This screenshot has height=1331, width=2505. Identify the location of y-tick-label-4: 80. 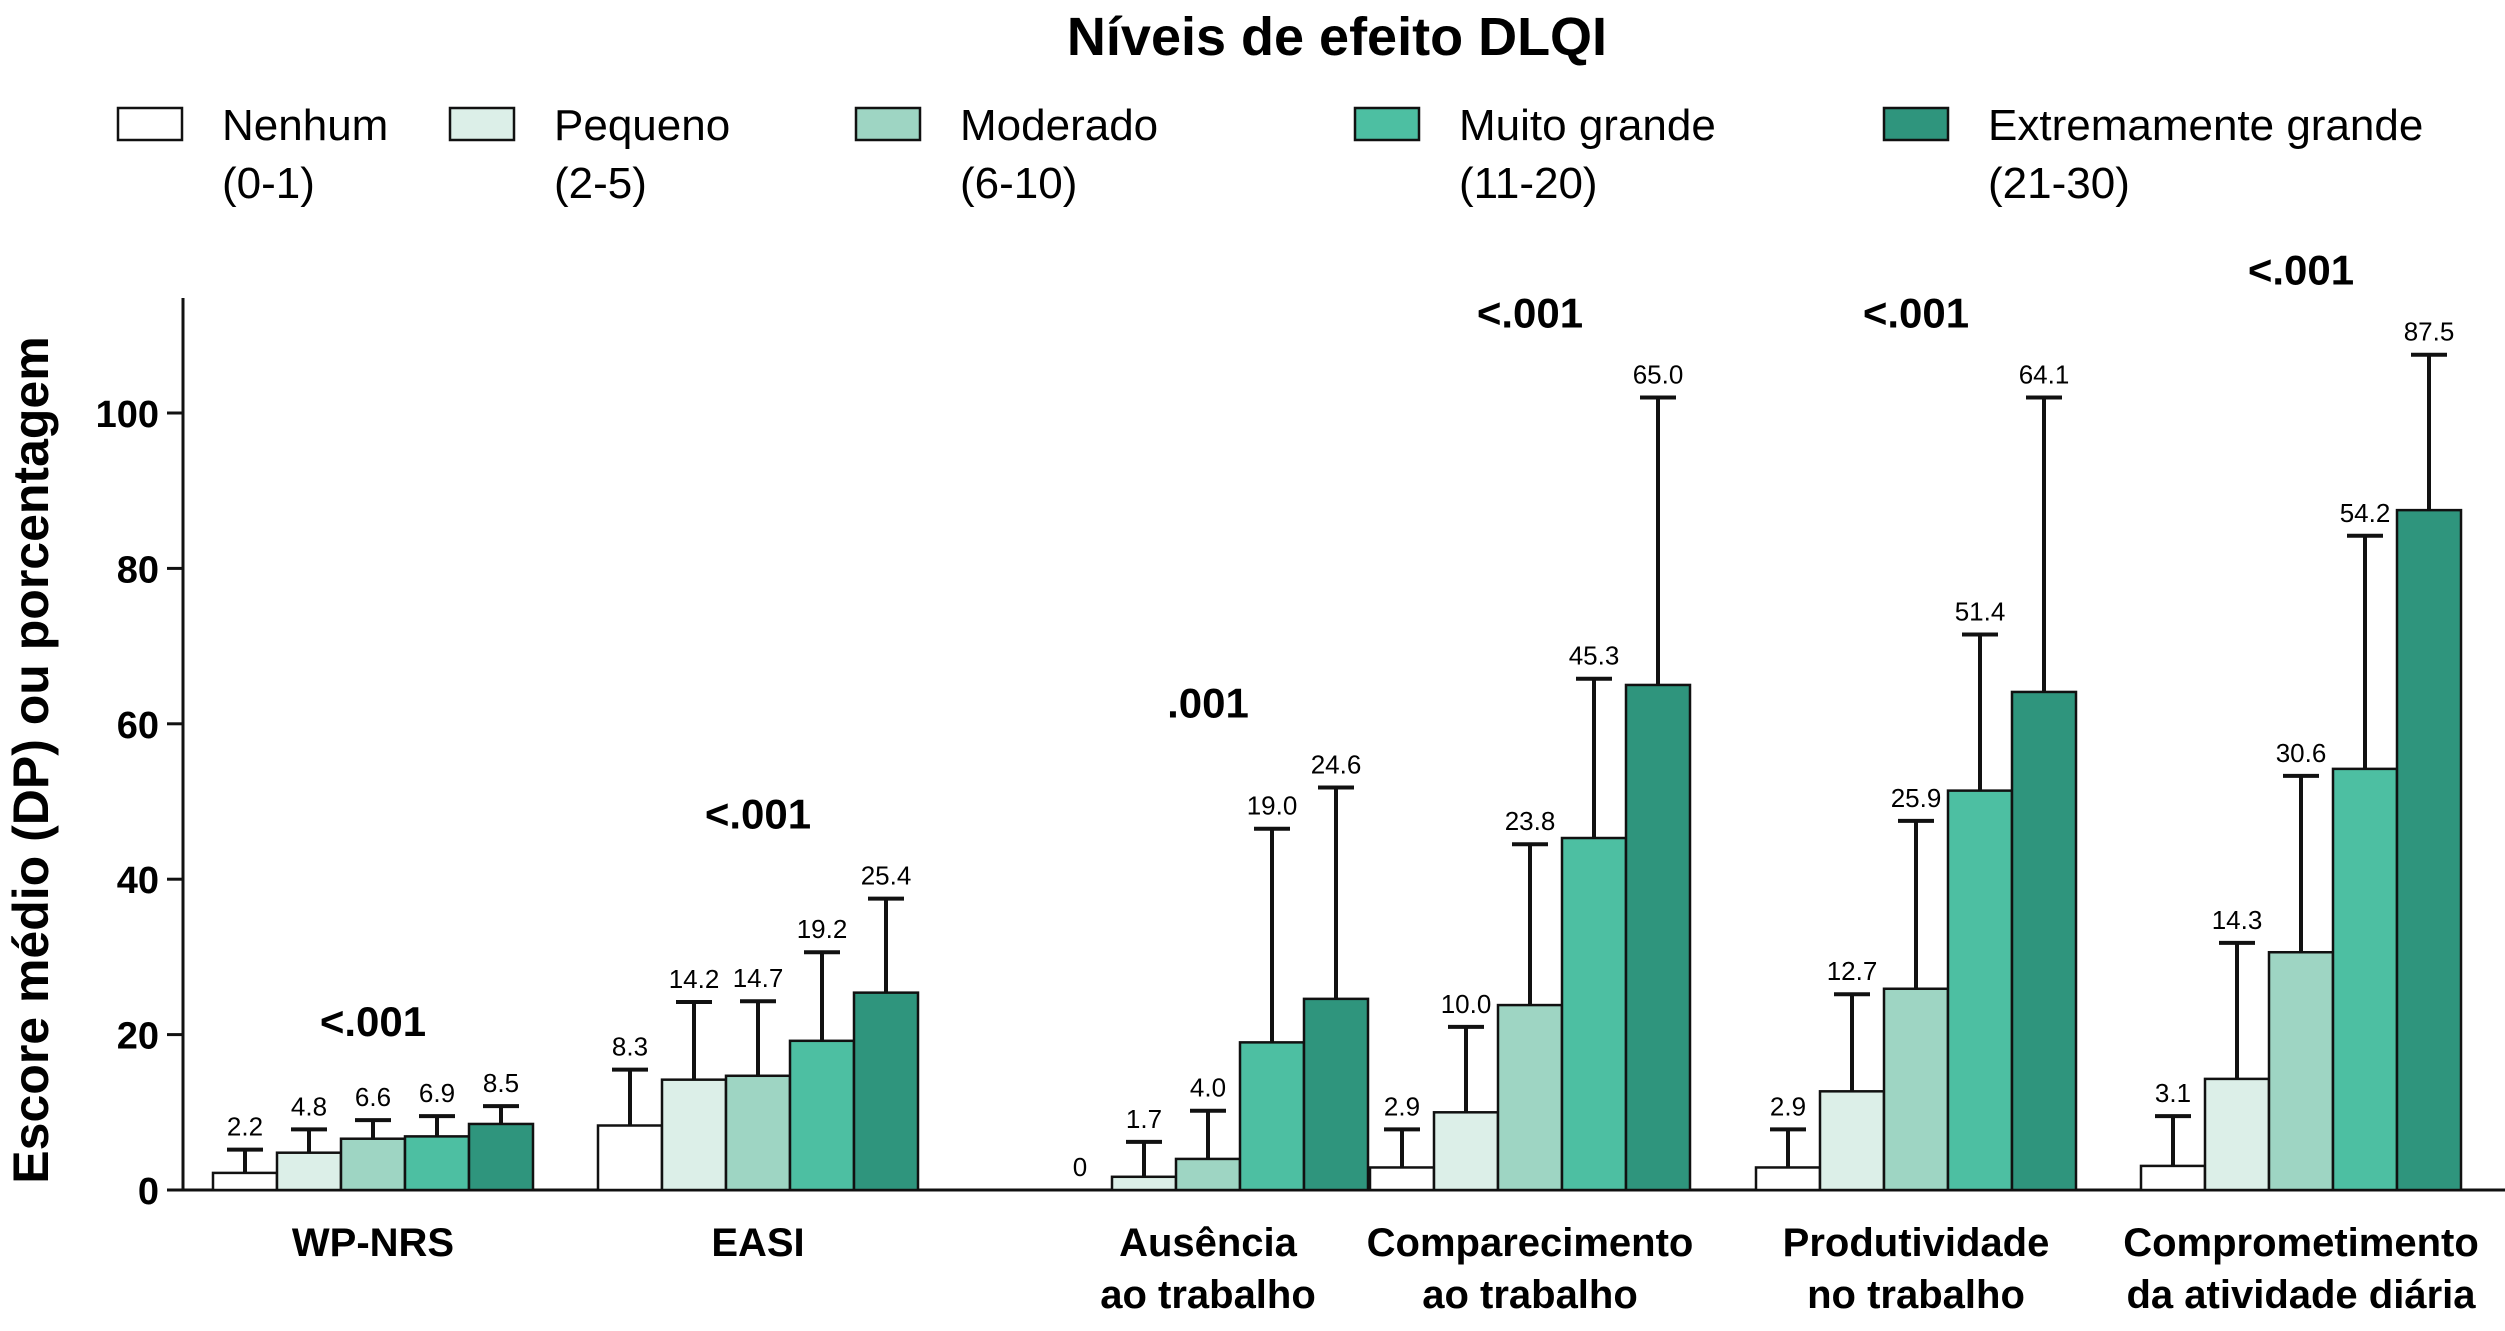
(138, 570).